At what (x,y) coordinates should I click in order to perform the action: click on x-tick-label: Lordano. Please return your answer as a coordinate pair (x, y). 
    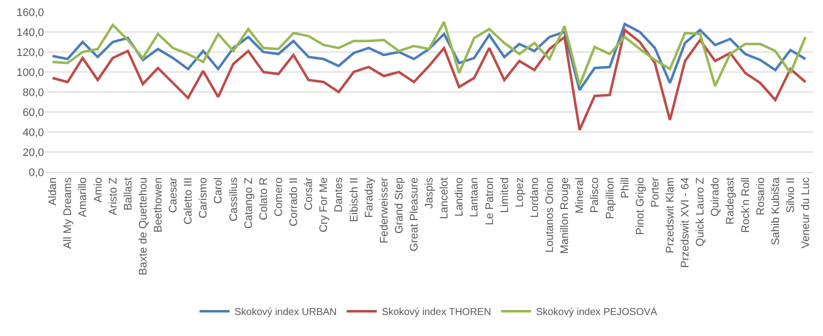
    Looking at the image, I should click on (534, 197).